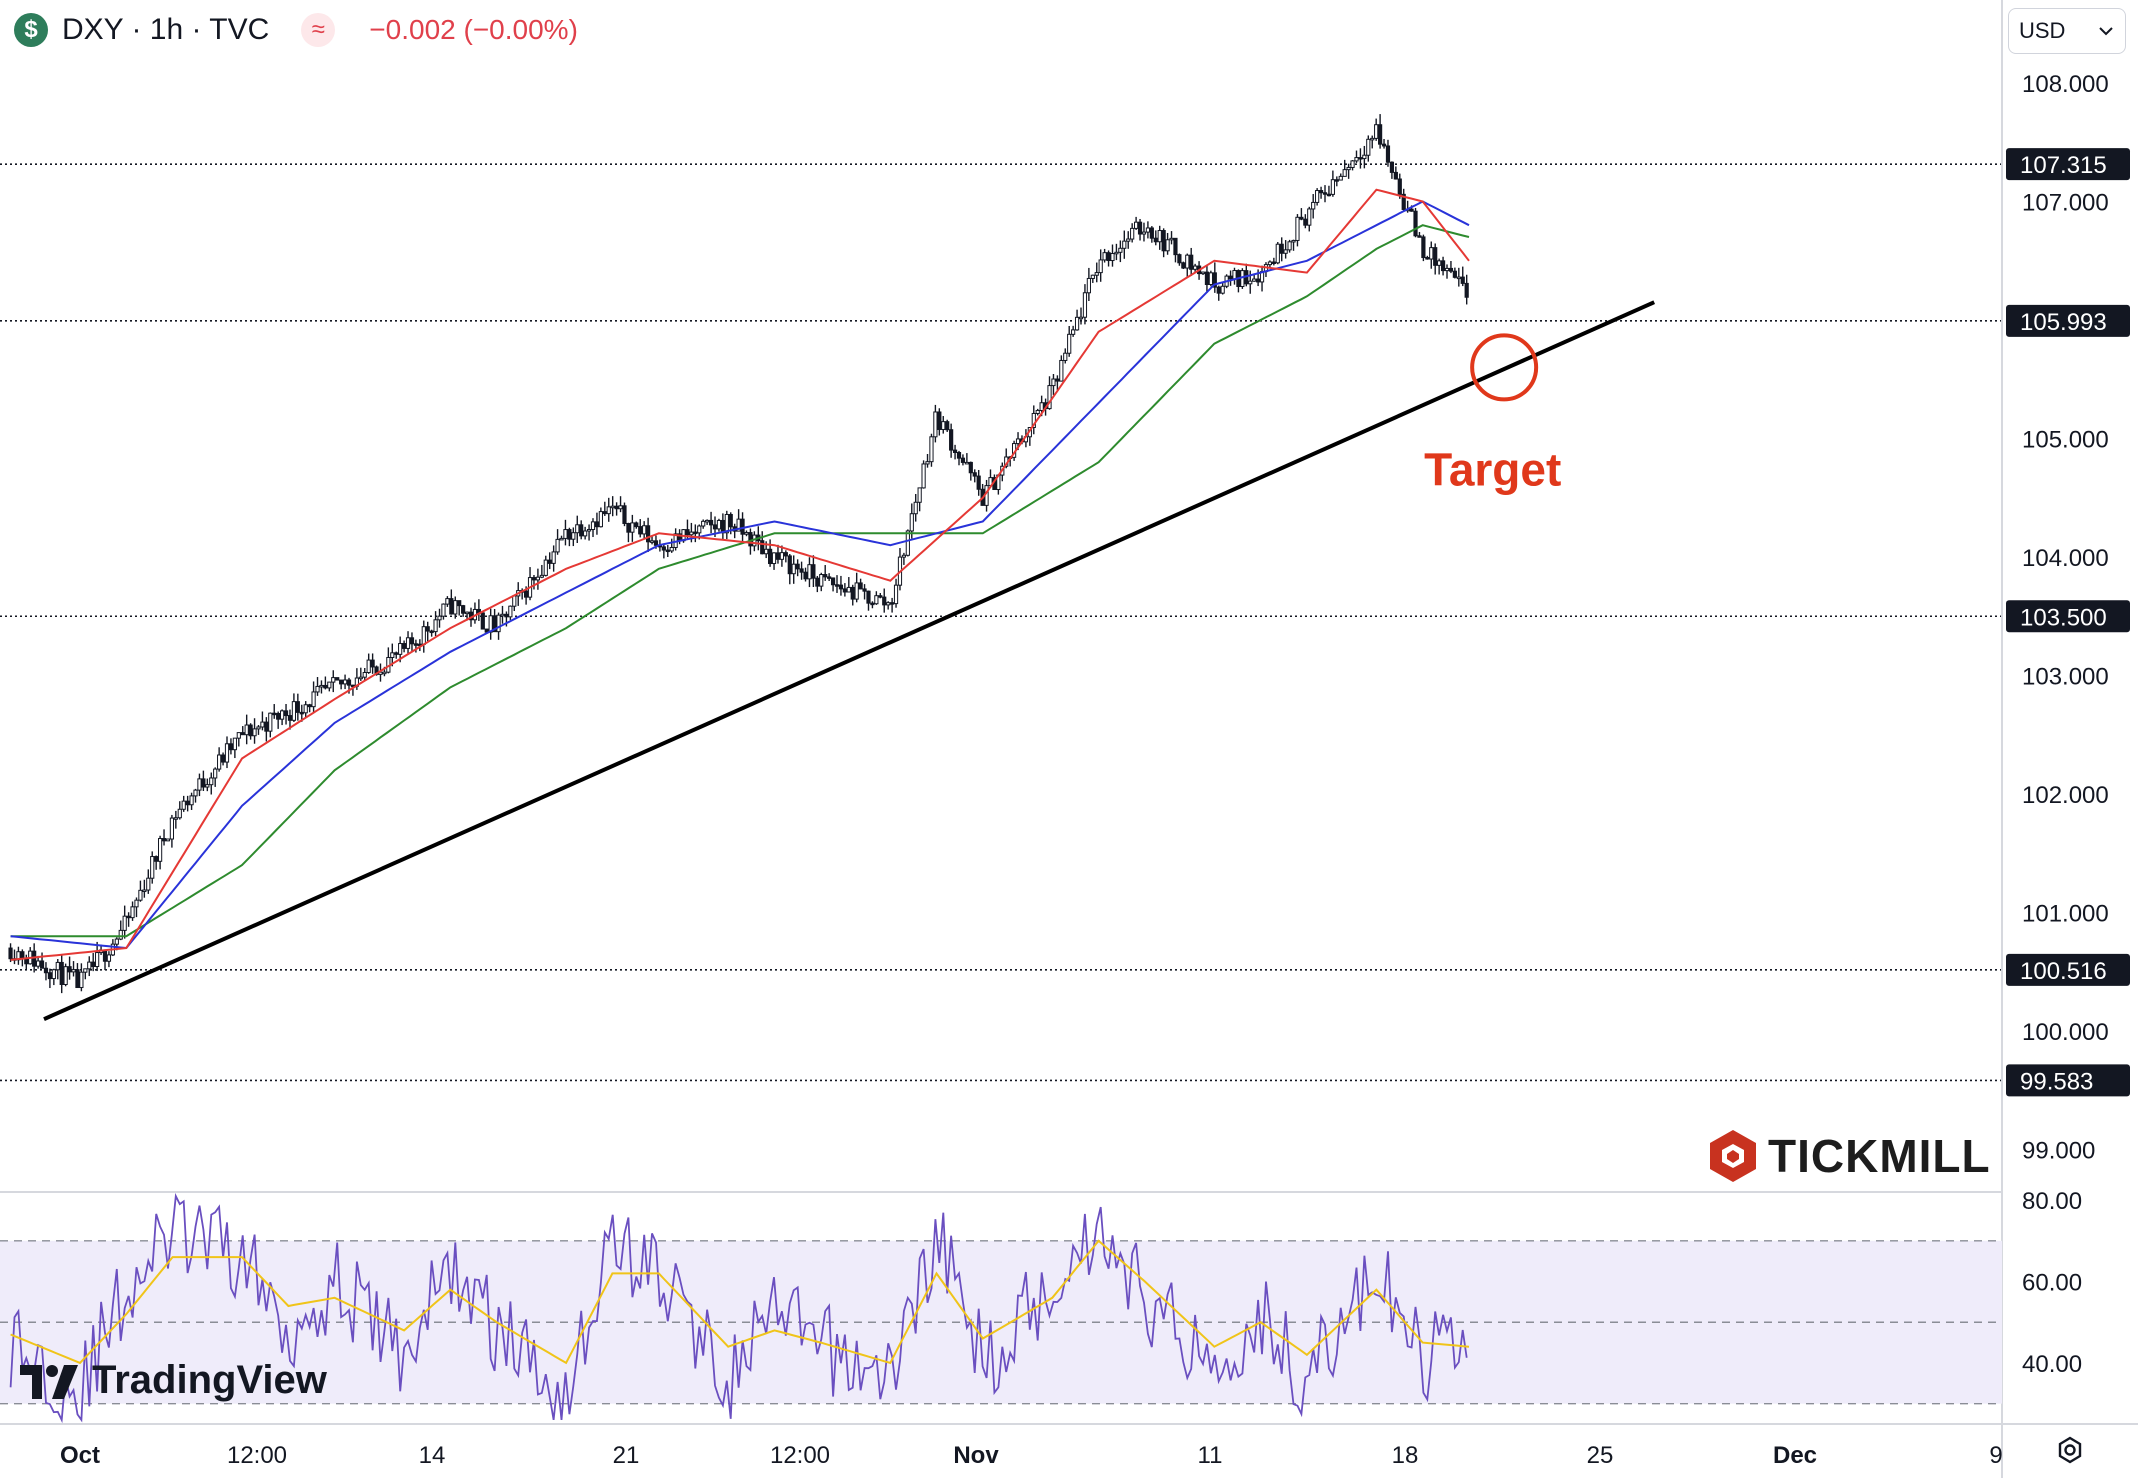 Image resolution: width=2138 pixels, height=1478 pixels. I want to click on time-tick-label: 9, so click(1995, 1455).